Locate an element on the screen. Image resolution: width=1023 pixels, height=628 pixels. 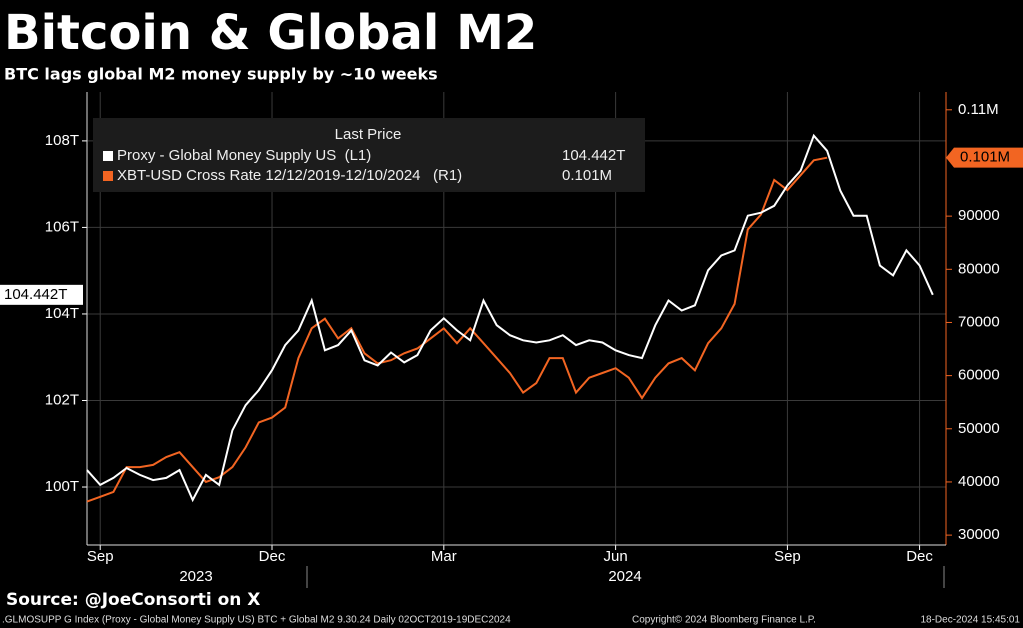
year-label: 2024 is located at coordinates (624, 576).